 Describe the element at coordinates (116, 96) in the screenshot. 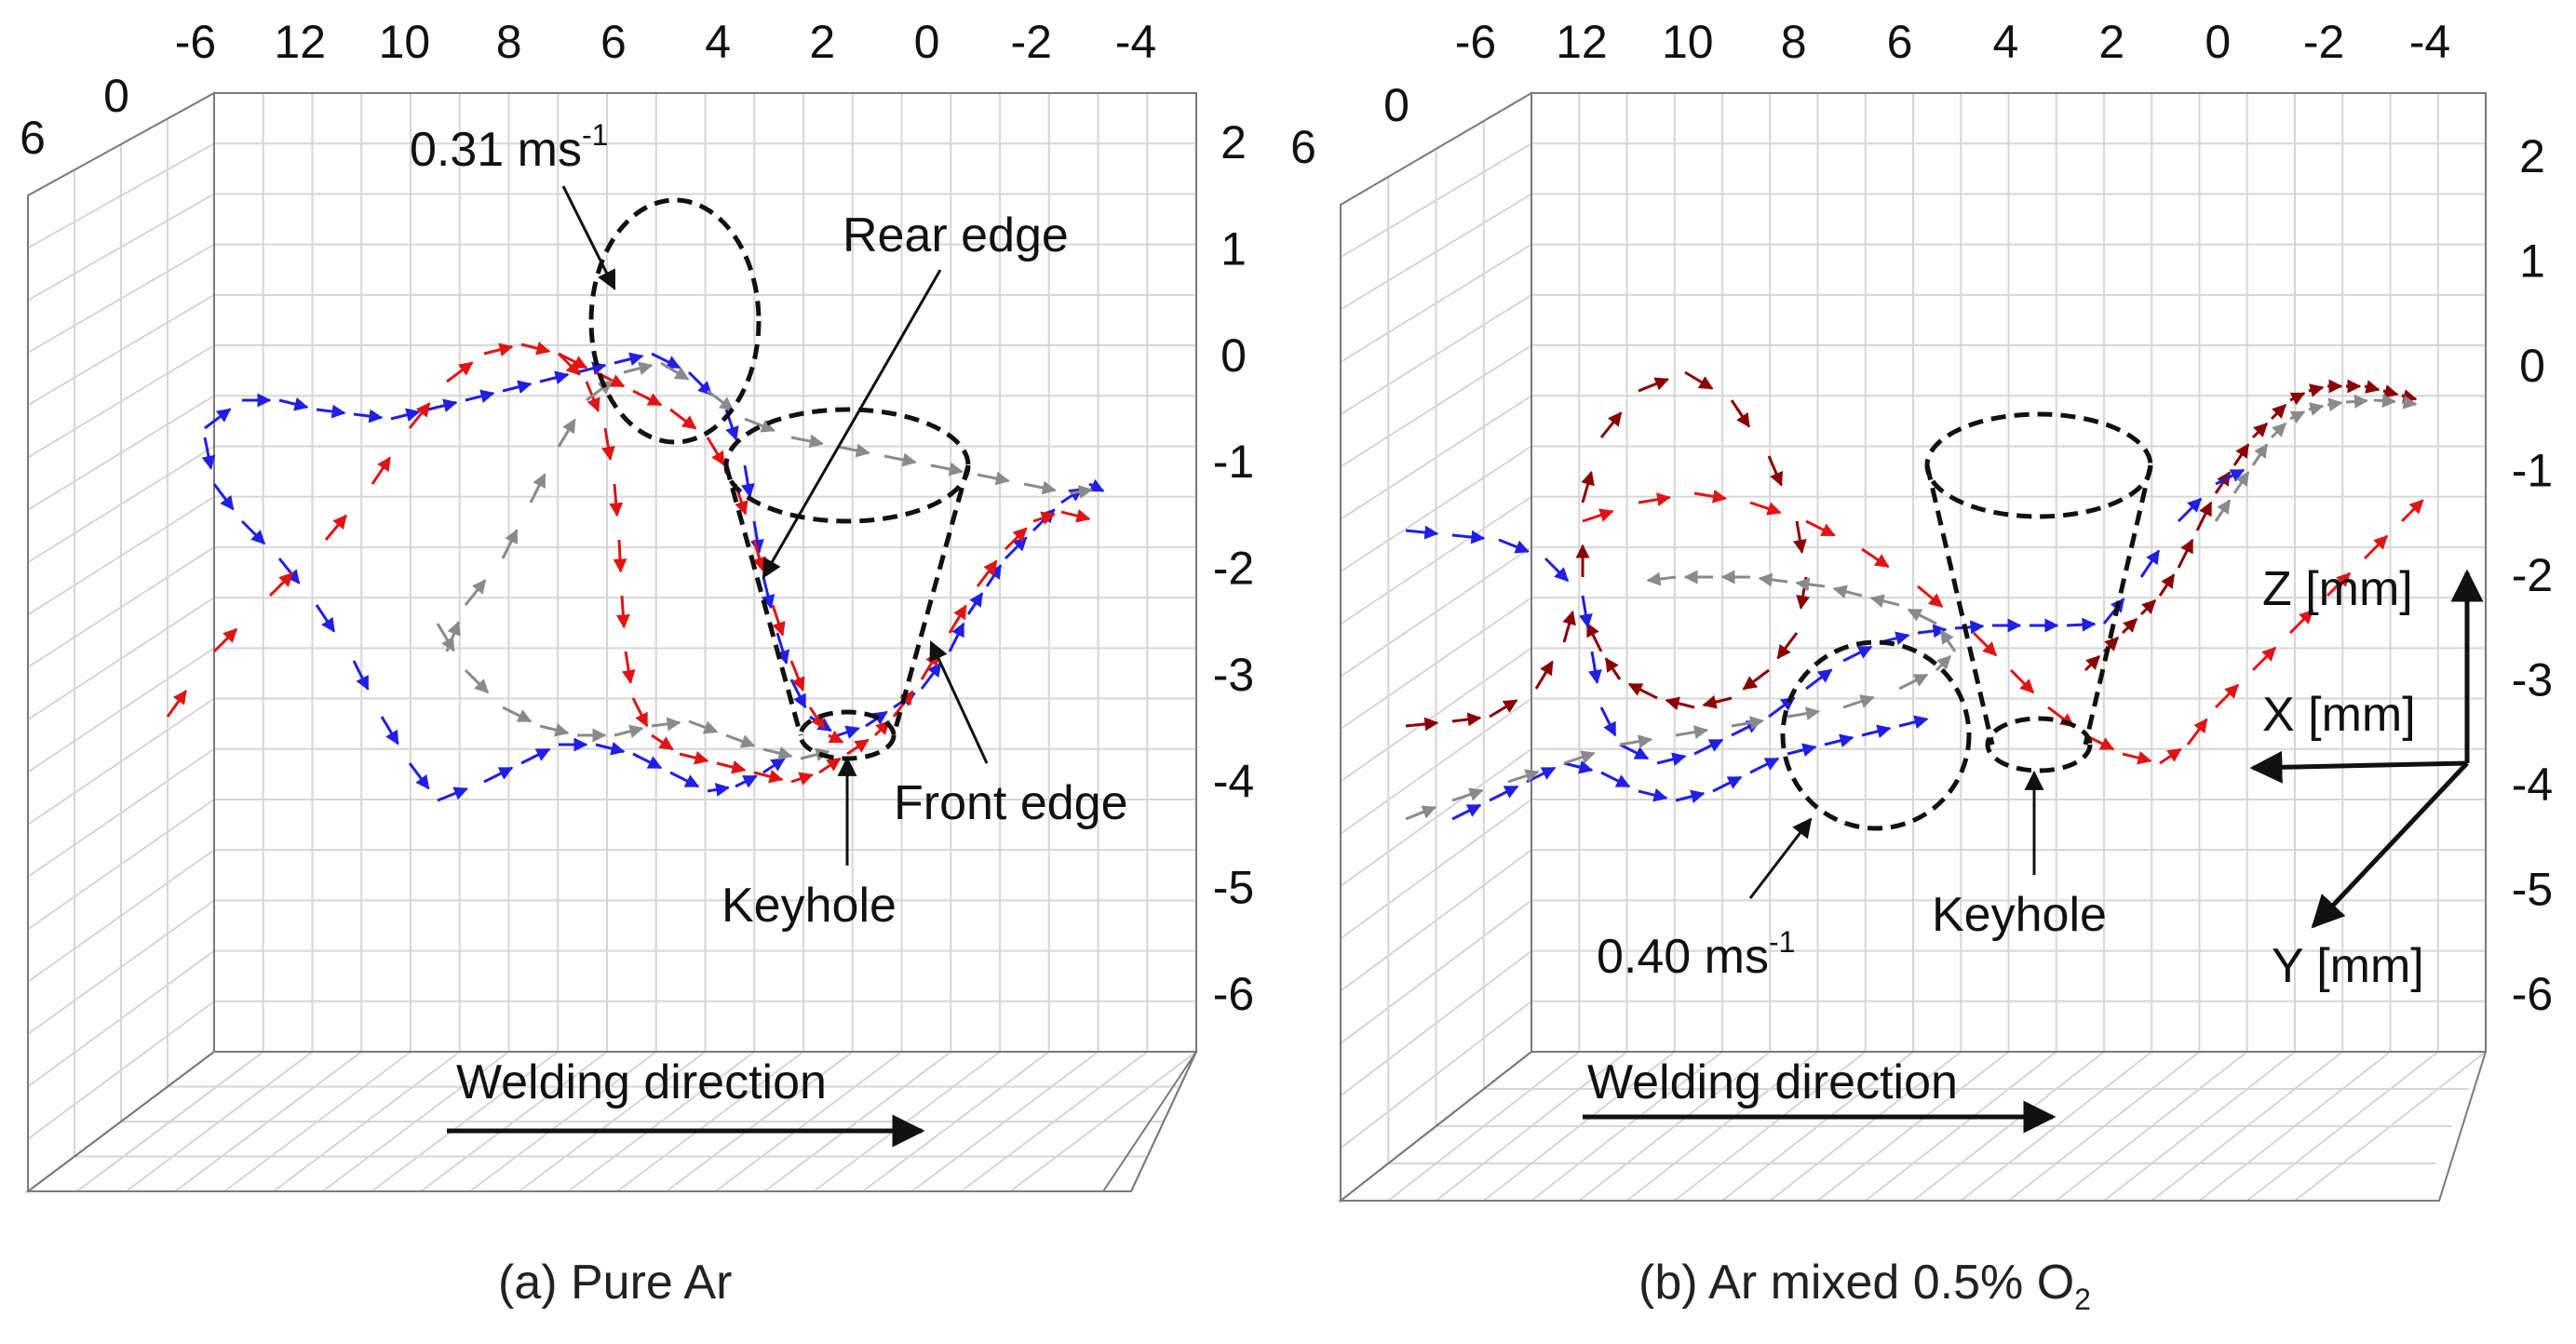

I see `depth-tick-label: 0` at that location.